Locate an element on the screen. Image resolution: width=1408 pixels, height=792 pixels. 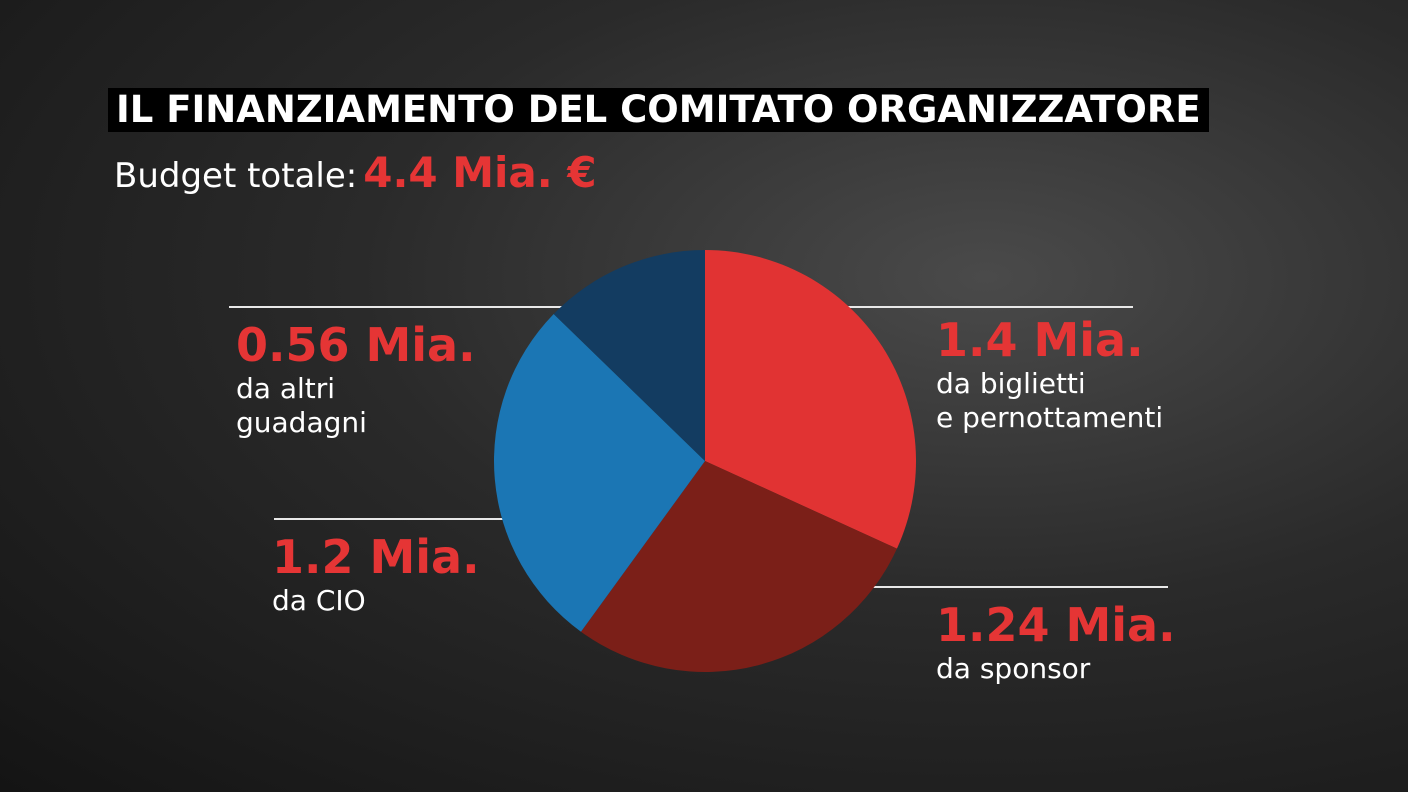
slice-label: 1.2 Mia. da CIO is located at coordinates (376, 574).